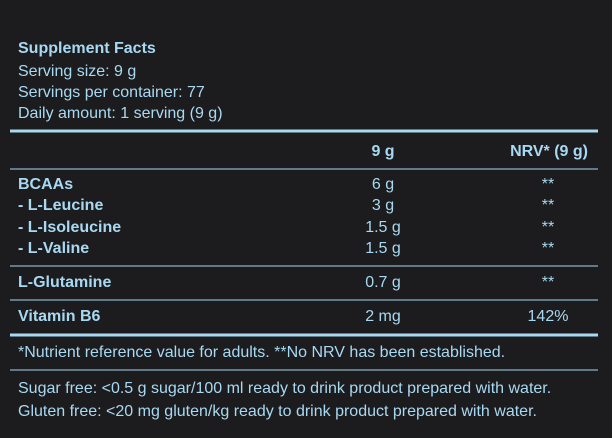  What do you see at coordinates (120, 113) in the screenshot?
I see `daily-amount: Daily amount: 1 serving (9 g)` at bounding box center [120, 113].